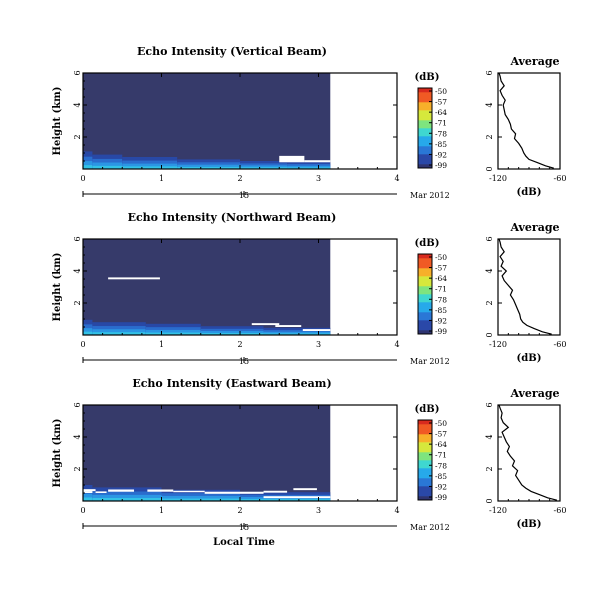 This screenshot has width=615, height=598. Describe the element at coordinates (560, 178) in the screenshot. I see `average-x-tick-label: -60` at that location.